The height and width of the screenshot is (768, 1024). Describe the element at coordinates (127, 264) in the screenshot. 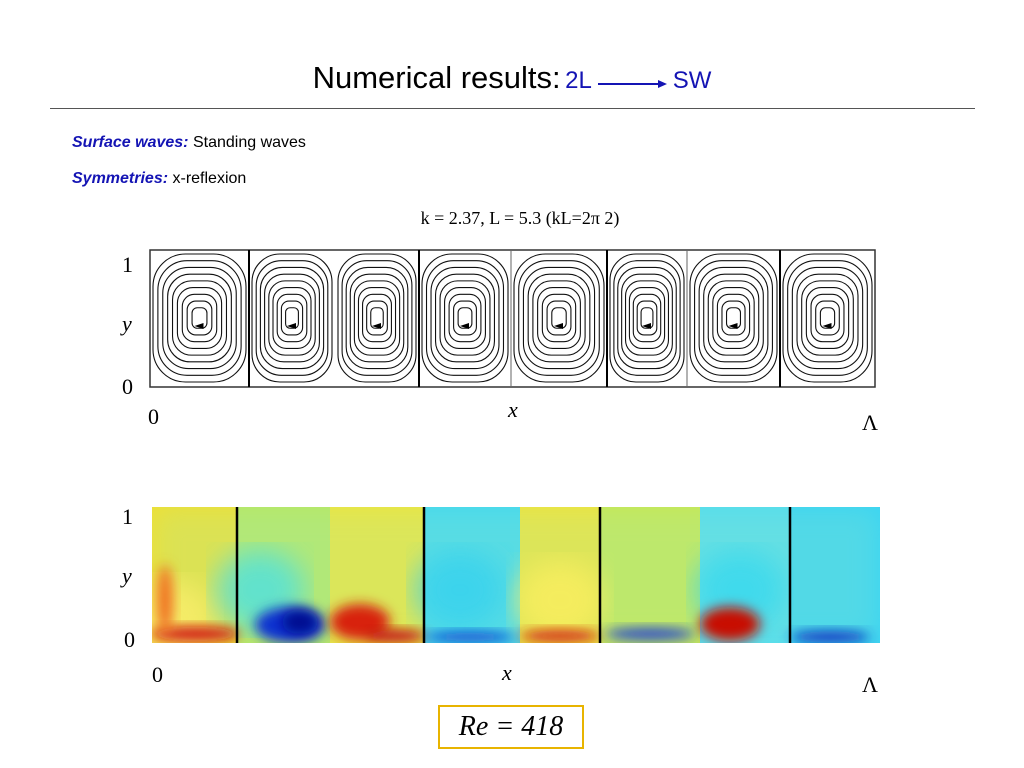

I see `y-top: 1` at that location.